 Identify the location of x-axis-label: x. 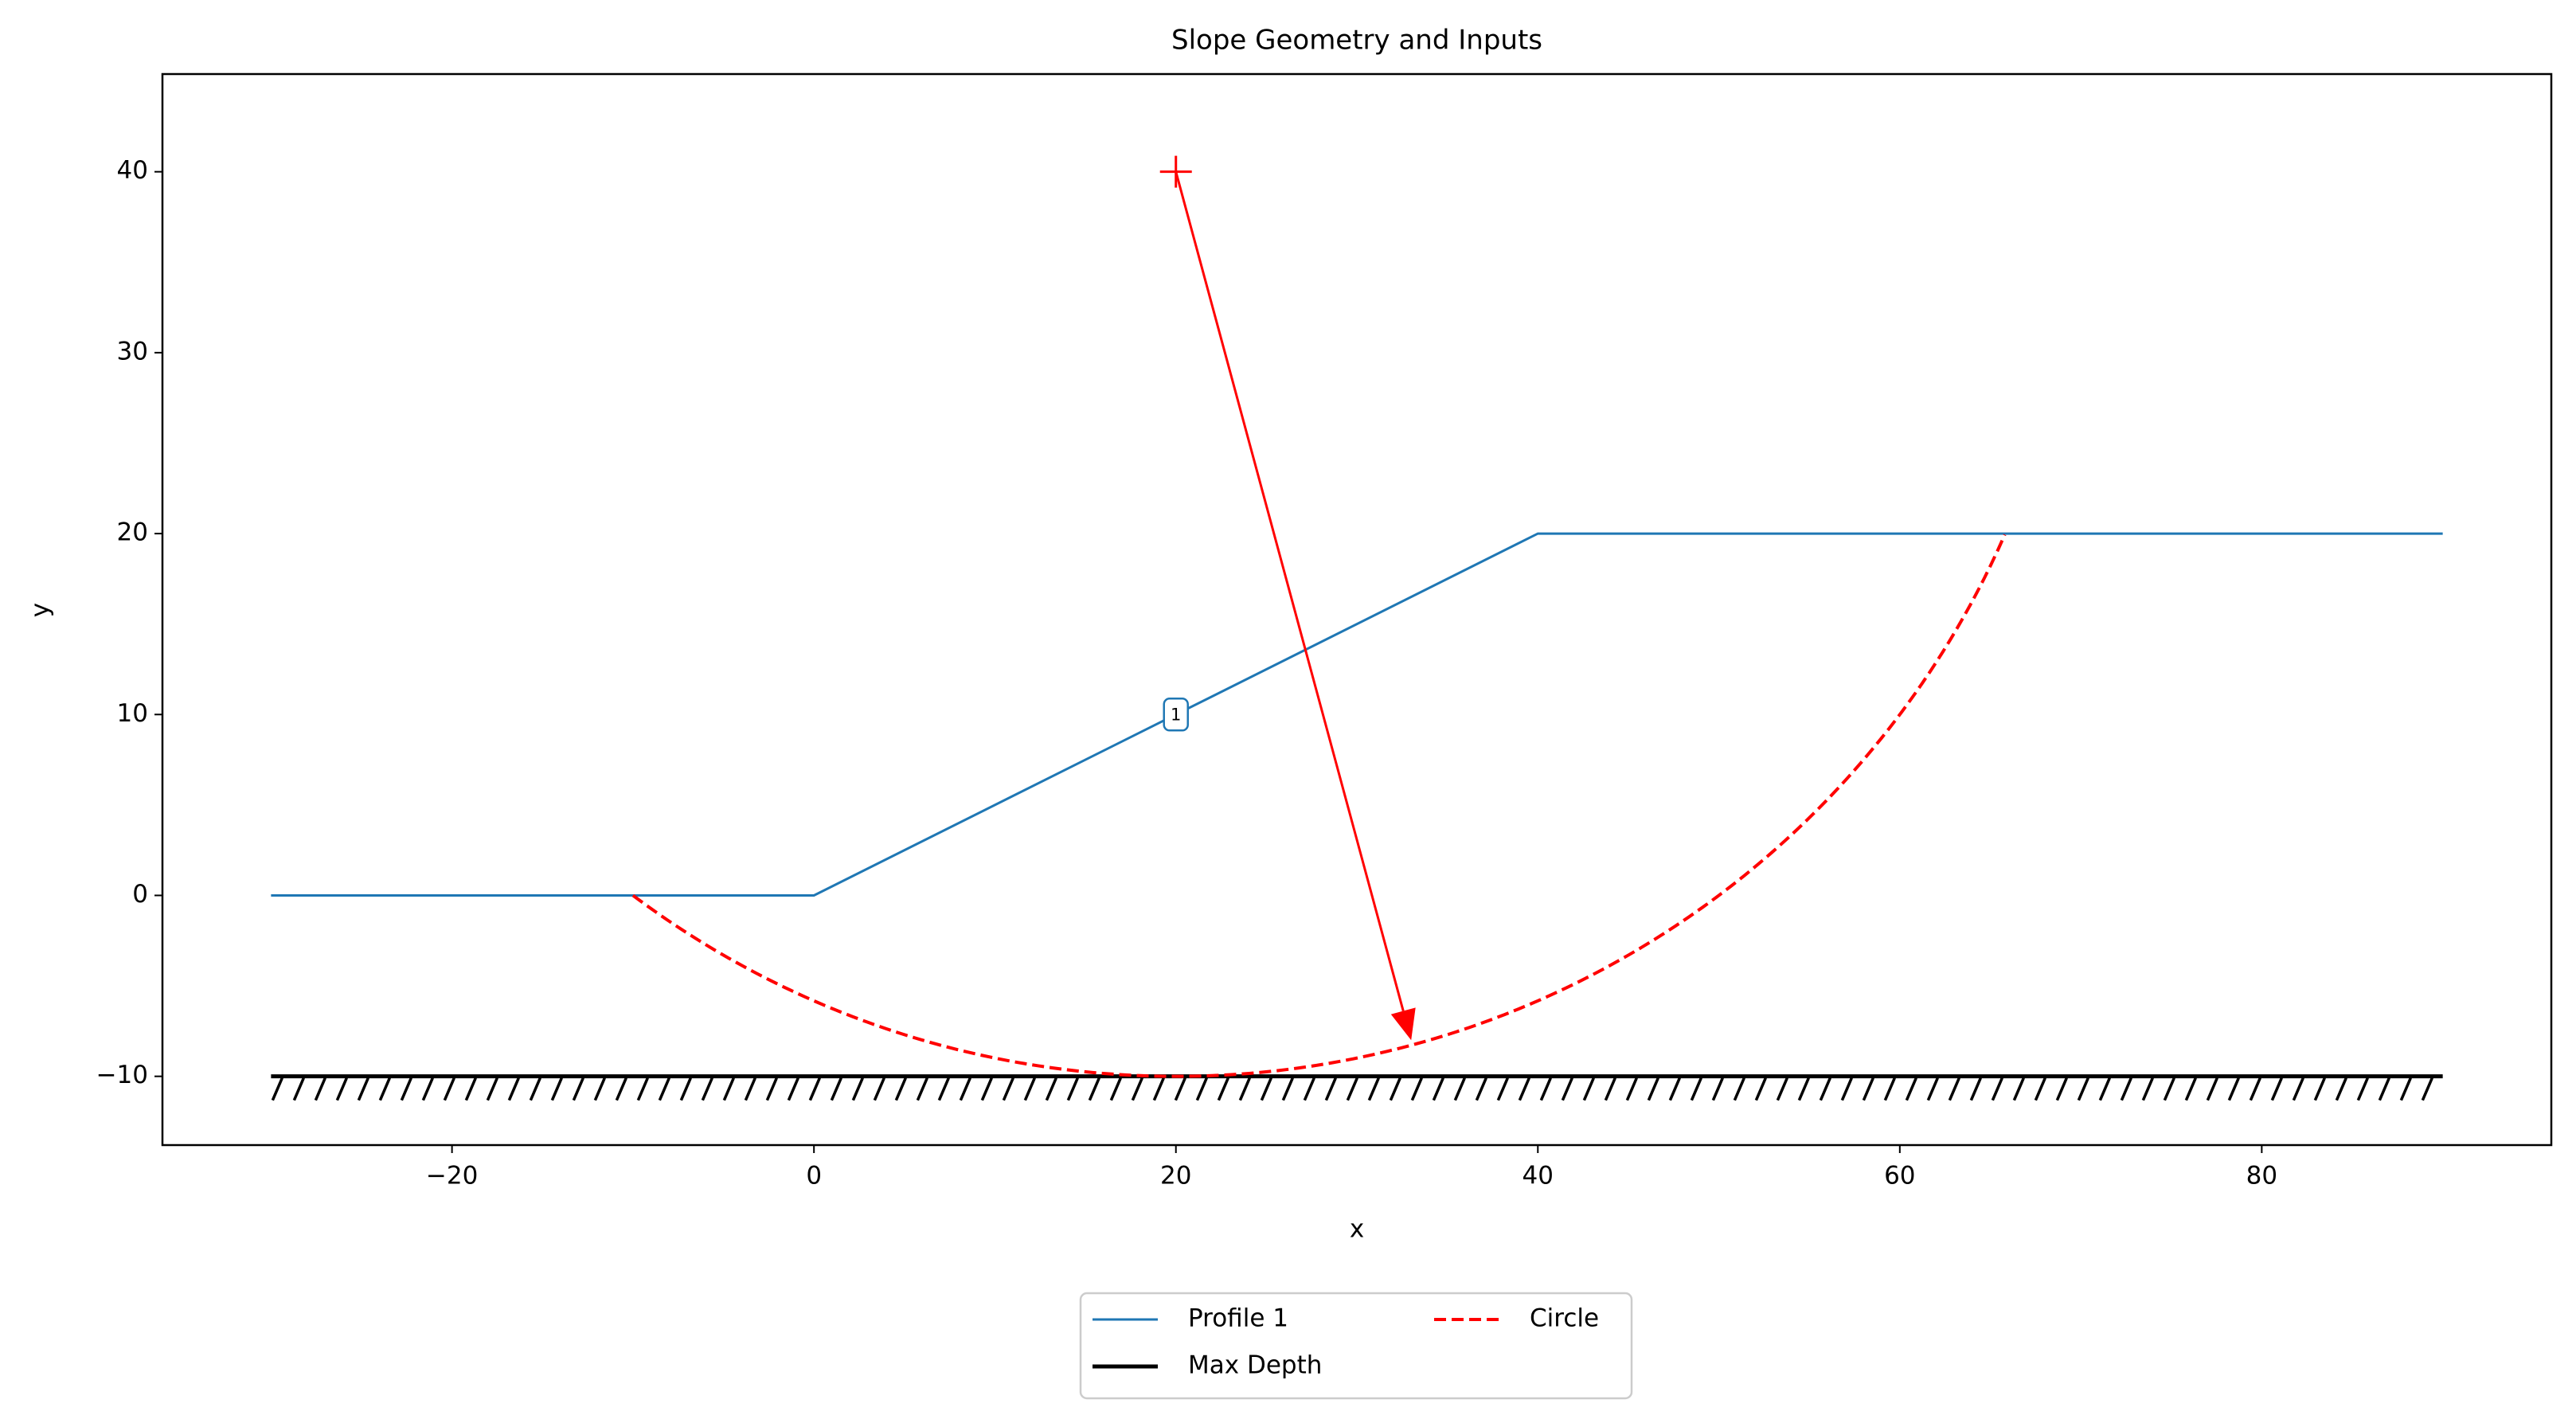
(1357, 1229).